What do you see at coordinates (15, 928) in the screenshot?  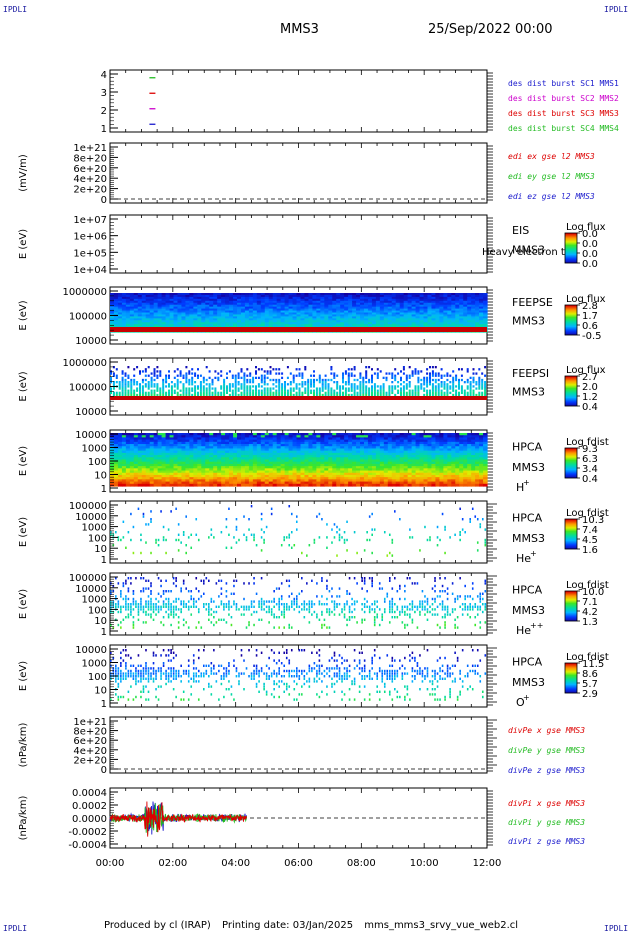 I see `corner-label-bottom-left: IPDLI` at bounding box center [15, 928].